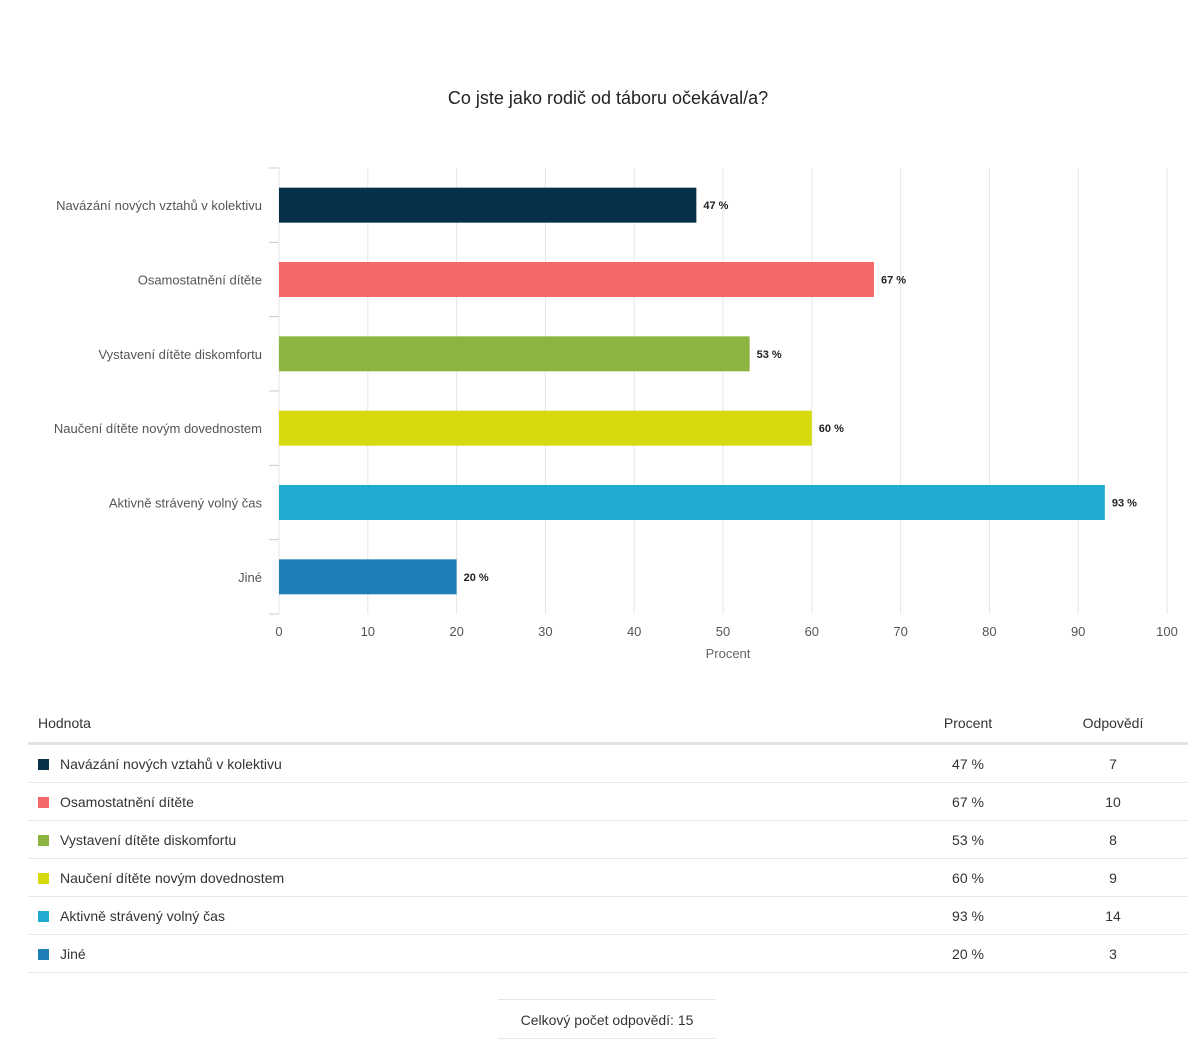  Describe the element at coordinates (1113, 953) in the screenshot. I see `row-count: 3` at that location.